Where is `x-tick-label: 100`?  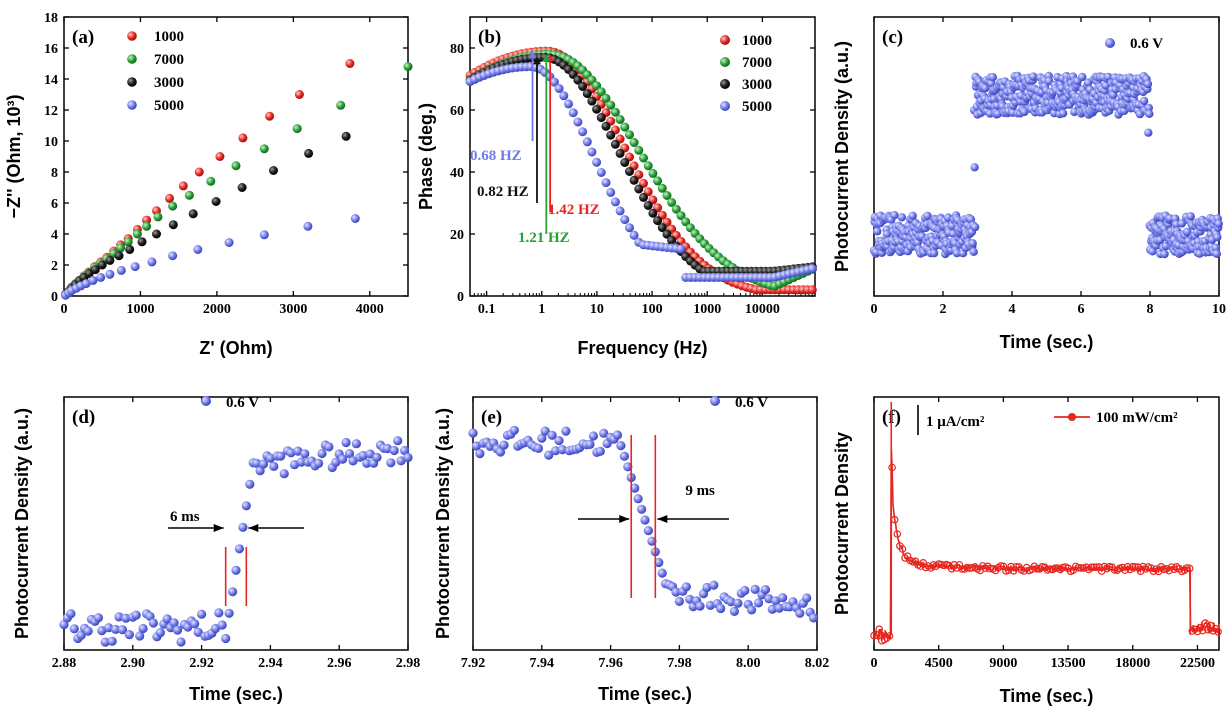
x-tick-label: 100 is located at coordinates (652, 309).